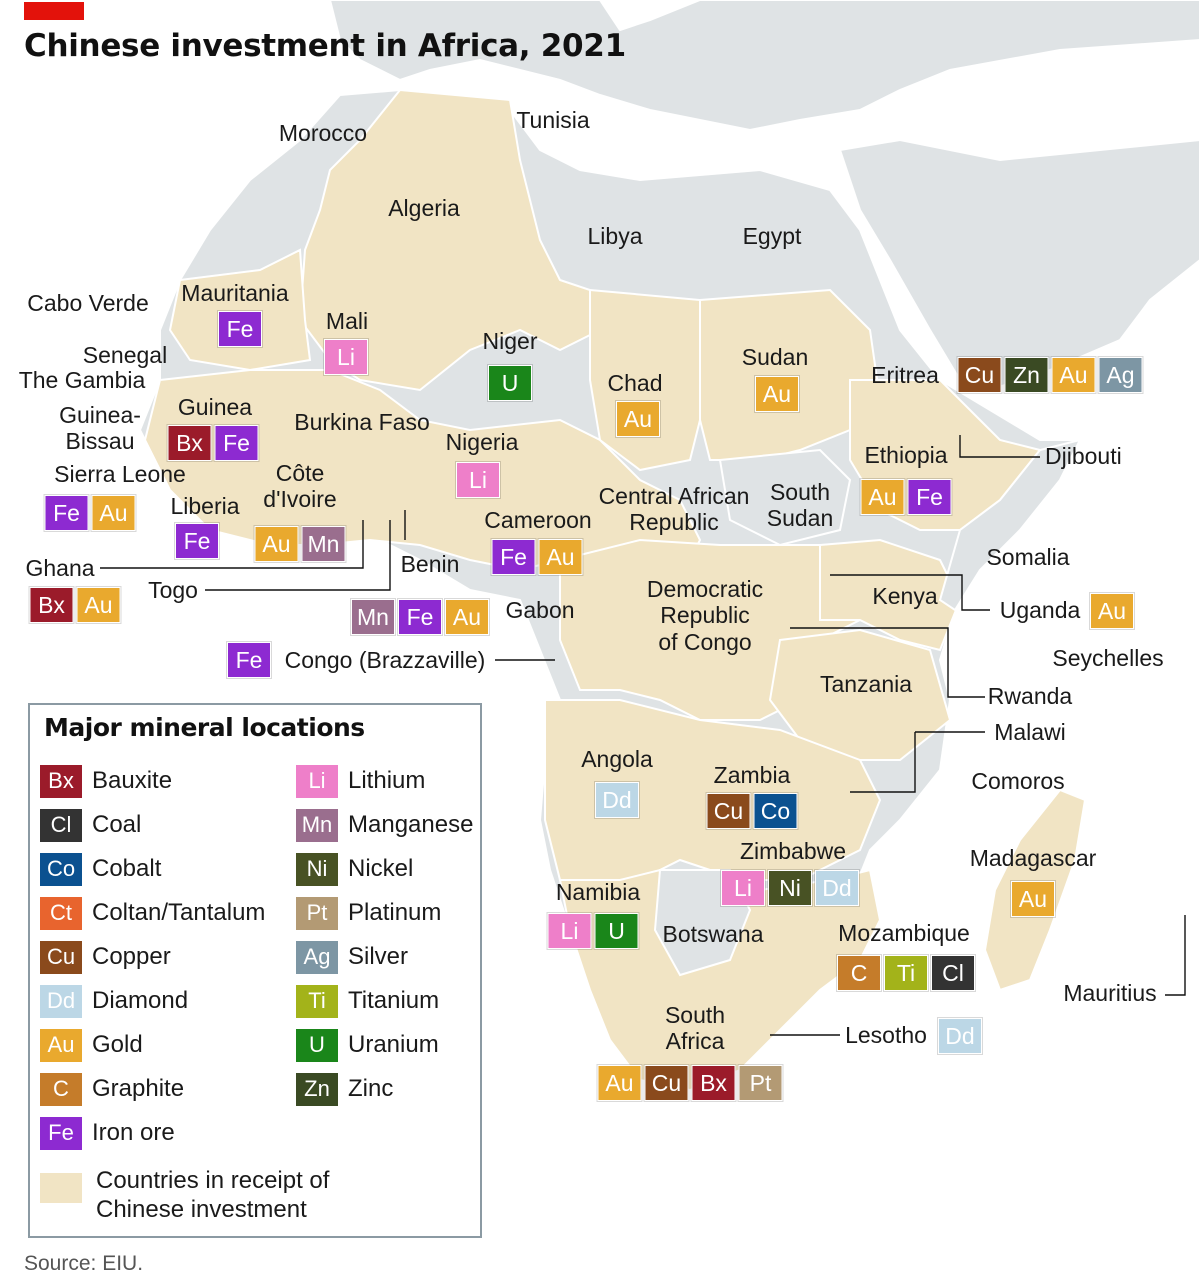 The width and height of the screenshot is (1200, 1288). What do you see at coordinates (886, 1035) in the screenshot?
I see `country-label-lesotho: Lesotho` at bounding box center [886, 1035].